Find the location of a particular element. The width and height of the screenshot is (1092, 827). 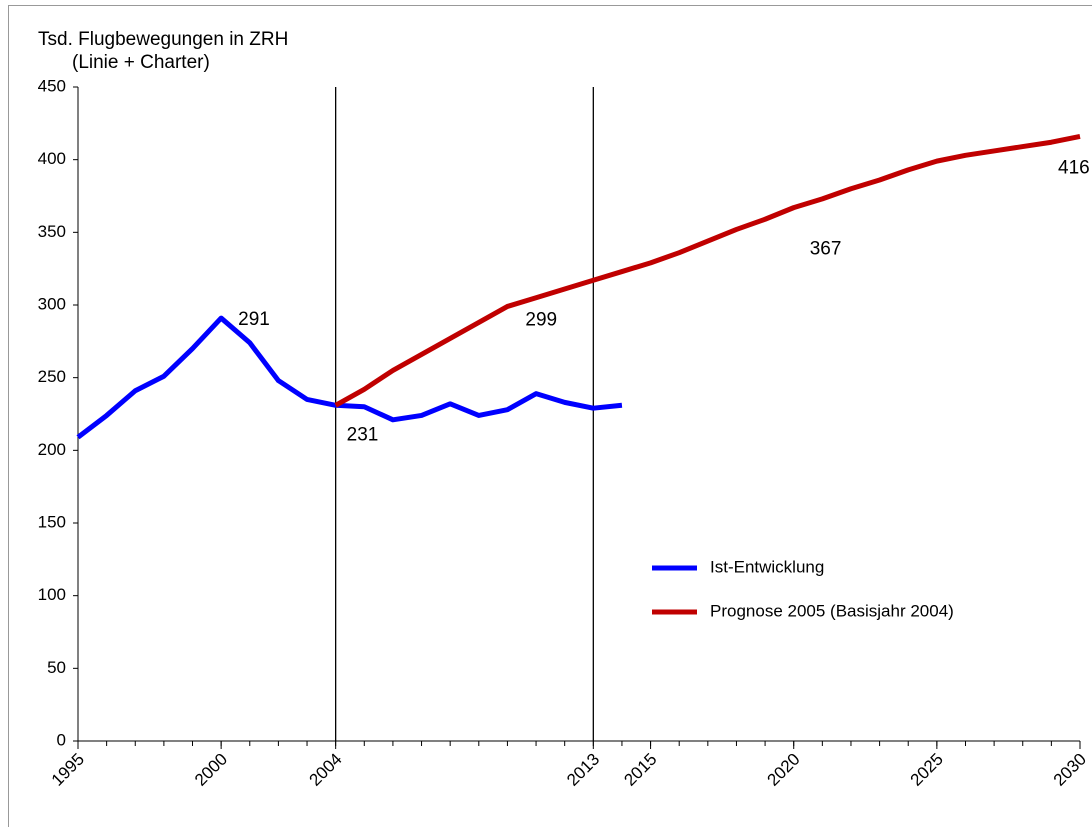

y-tick-label: 450 is located at coordinates (52, 85).